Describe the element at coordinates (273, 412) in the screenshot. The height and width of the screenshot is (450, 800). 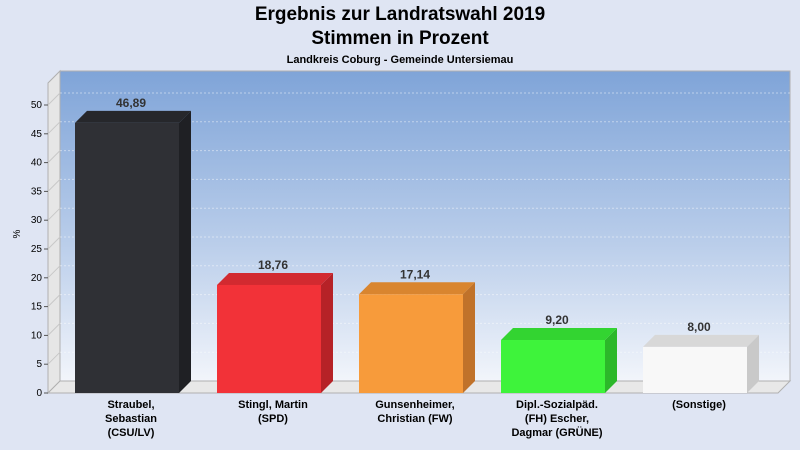
I see `category-label: Stingl, Martin (SPD)` at that location.